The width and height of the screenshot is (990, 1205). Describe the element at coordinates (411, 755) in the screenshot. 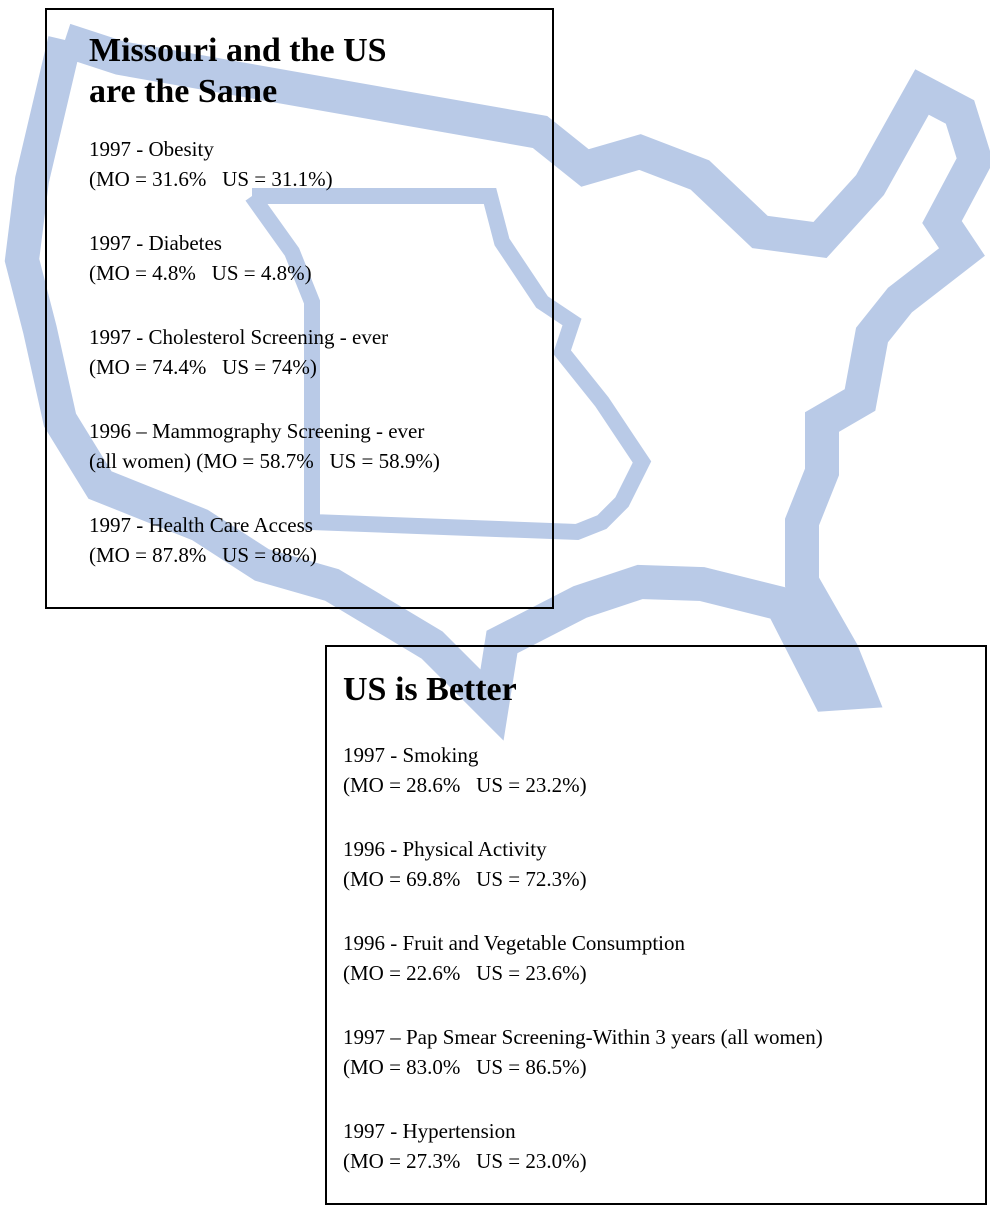

I see `item-line: 1997 - Smoking` at that location.